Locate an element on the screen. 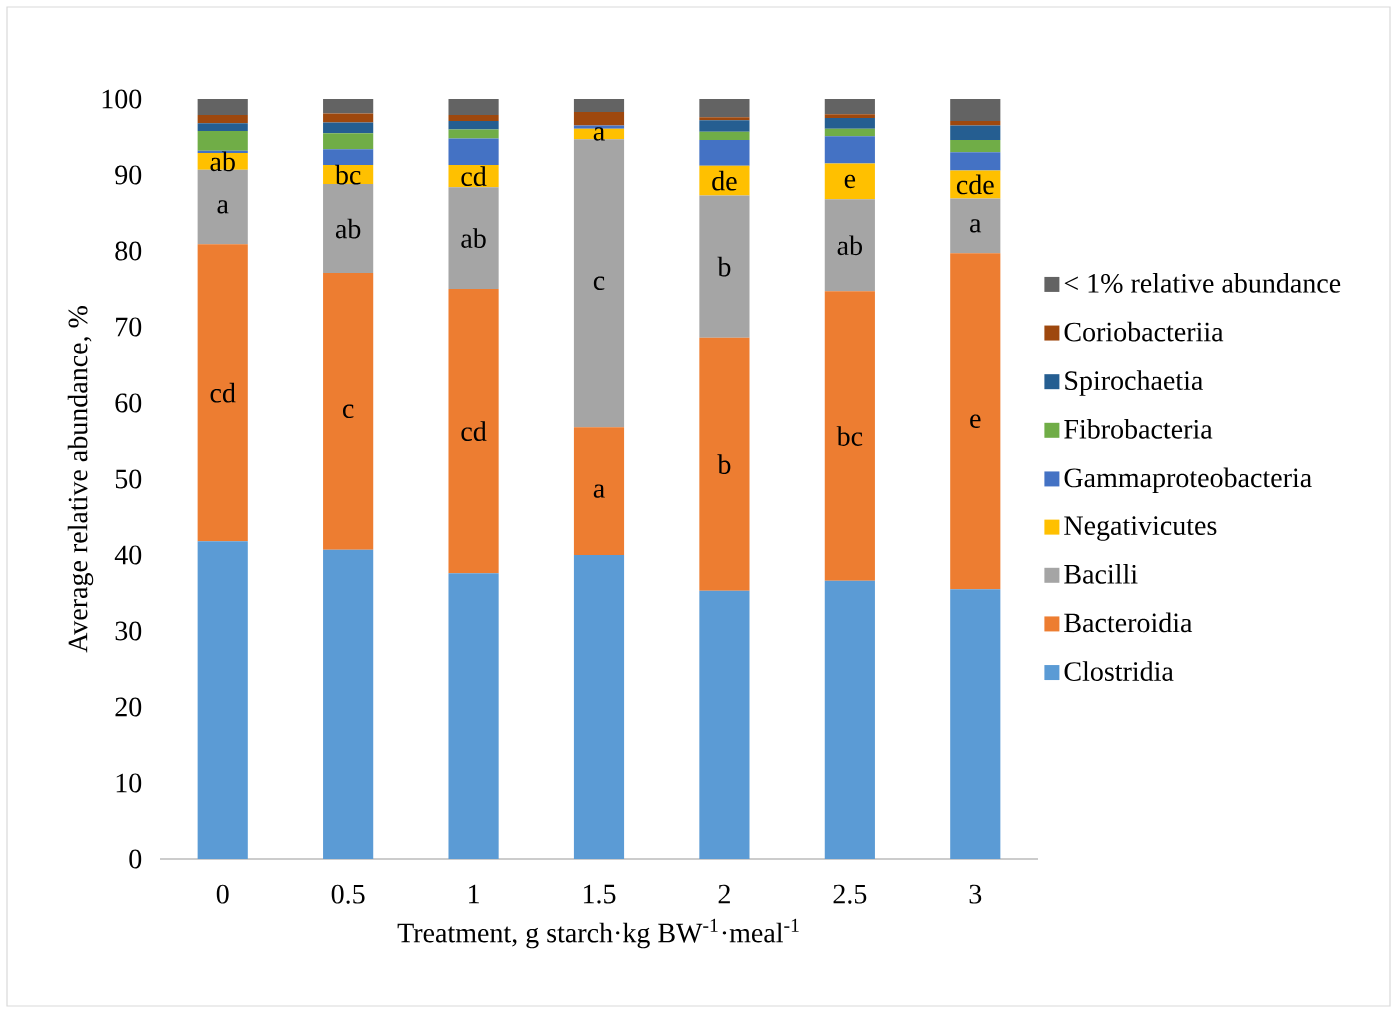  x-tick-label: 1.5 is located at coordinates (599, 894).